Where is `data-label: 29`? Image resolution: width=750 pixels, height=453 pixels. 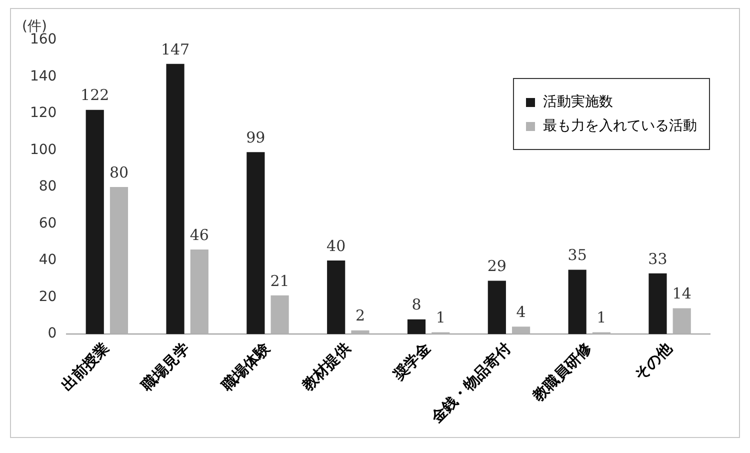 data-label: 29 is located at coordinates (496, 266).